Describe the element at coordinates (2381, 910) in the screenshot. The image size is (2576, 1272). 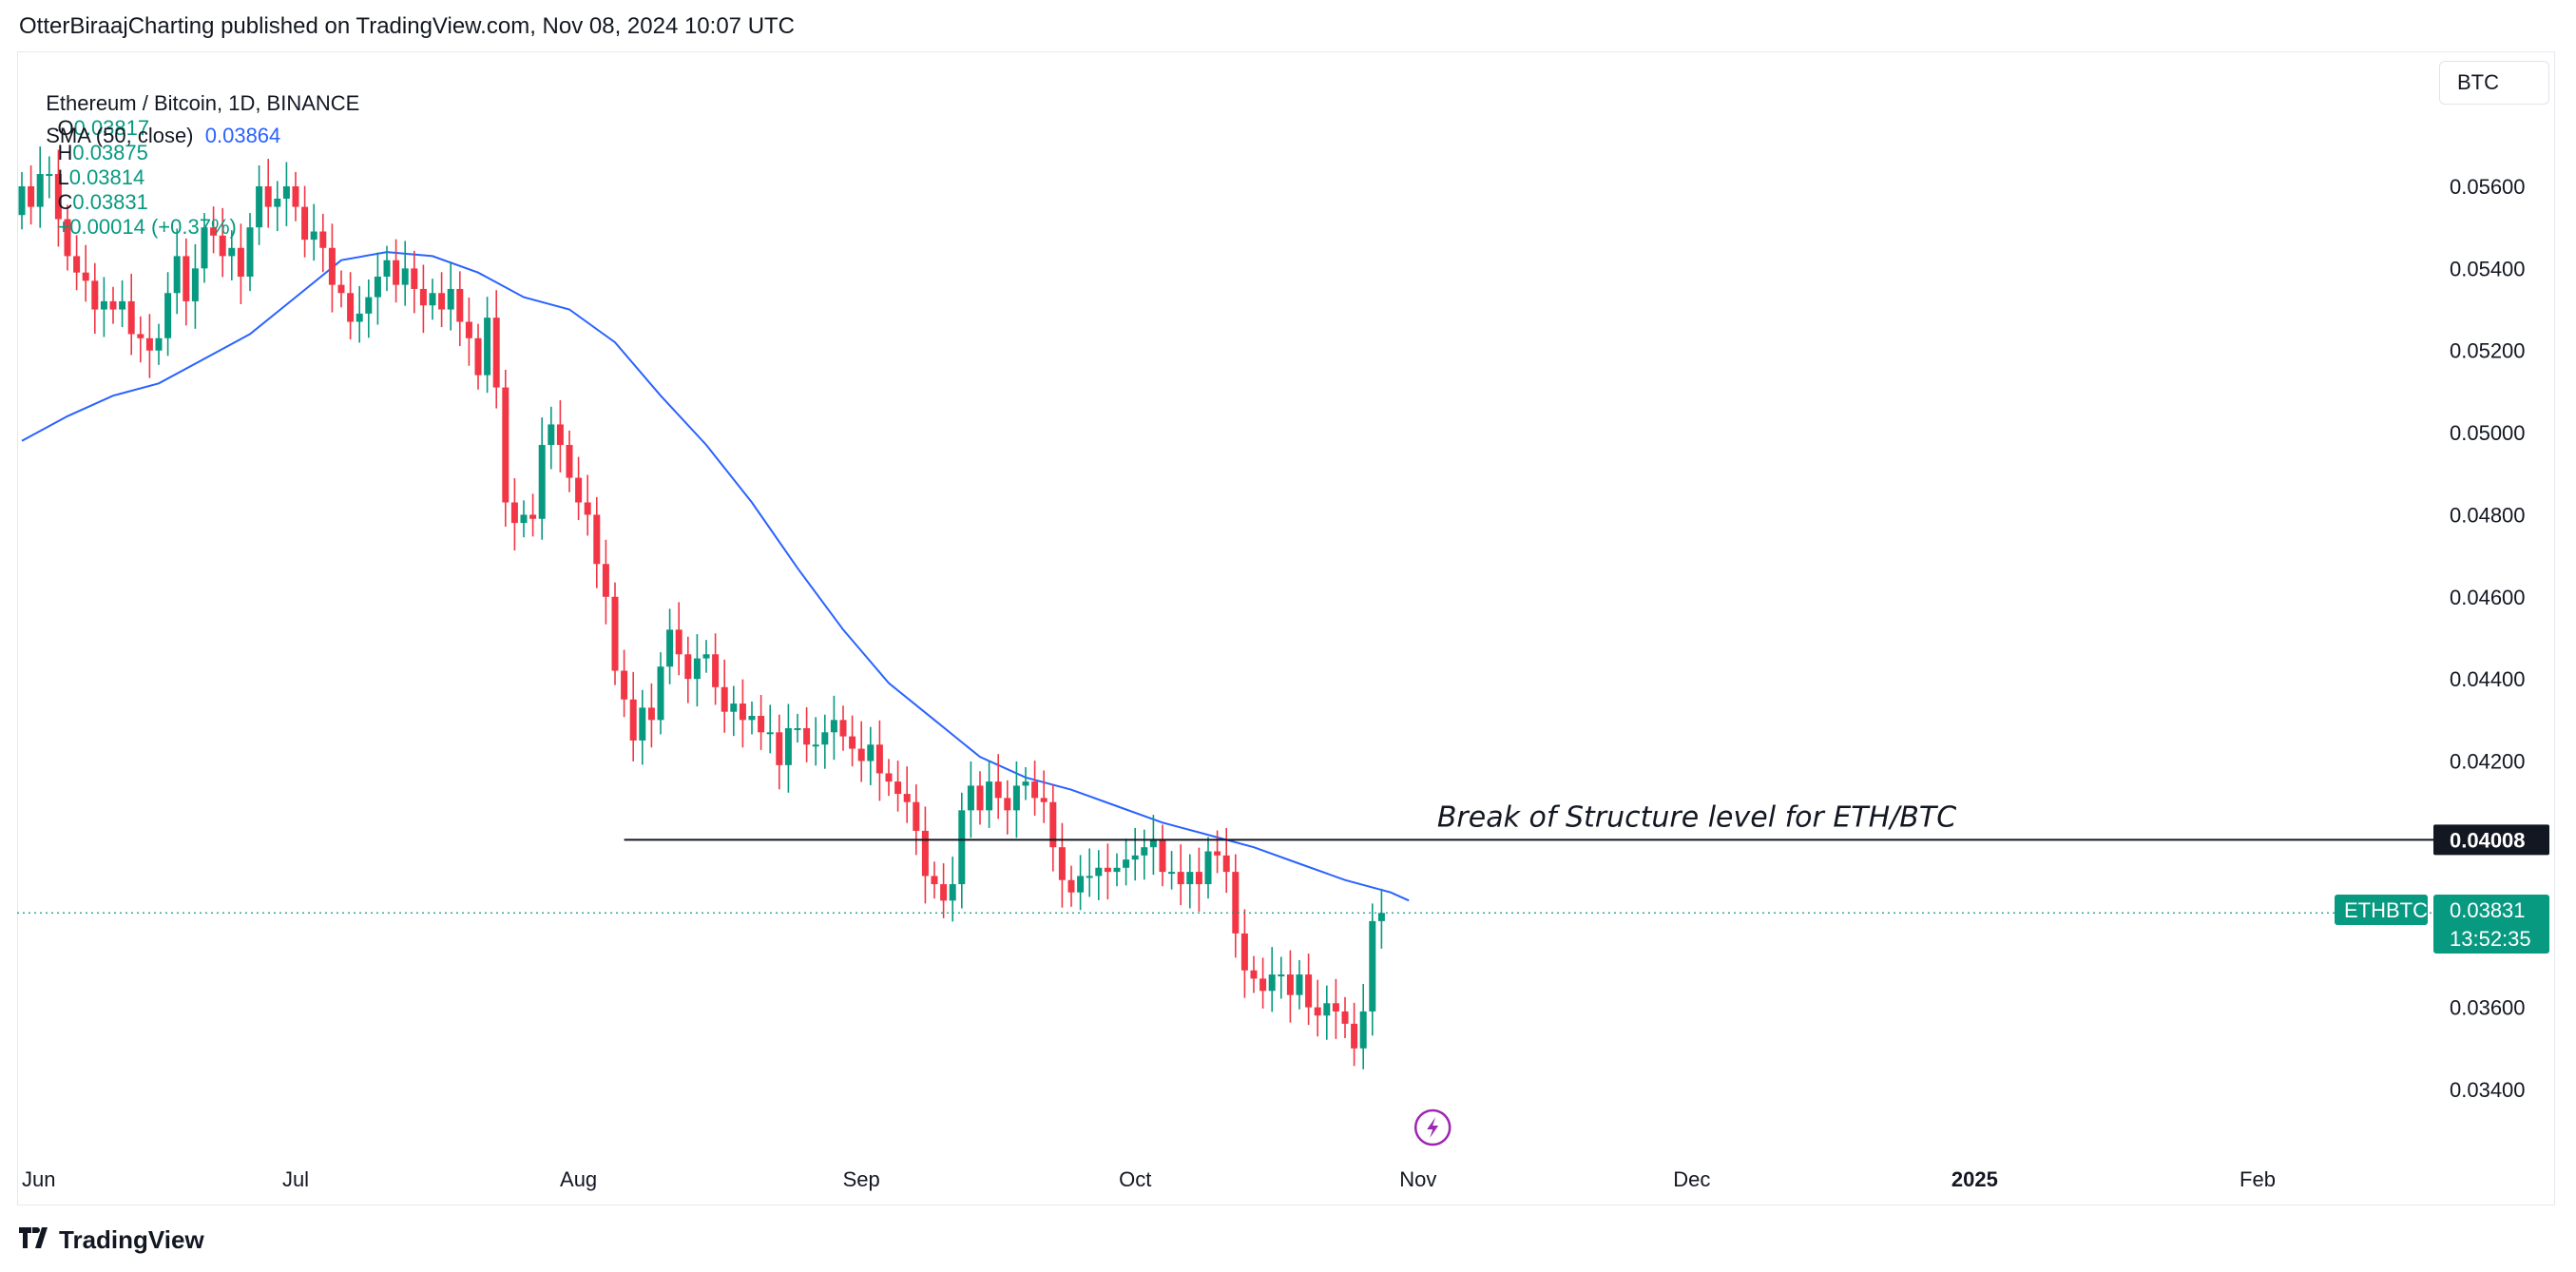
I see `ticker-badge` at that location.